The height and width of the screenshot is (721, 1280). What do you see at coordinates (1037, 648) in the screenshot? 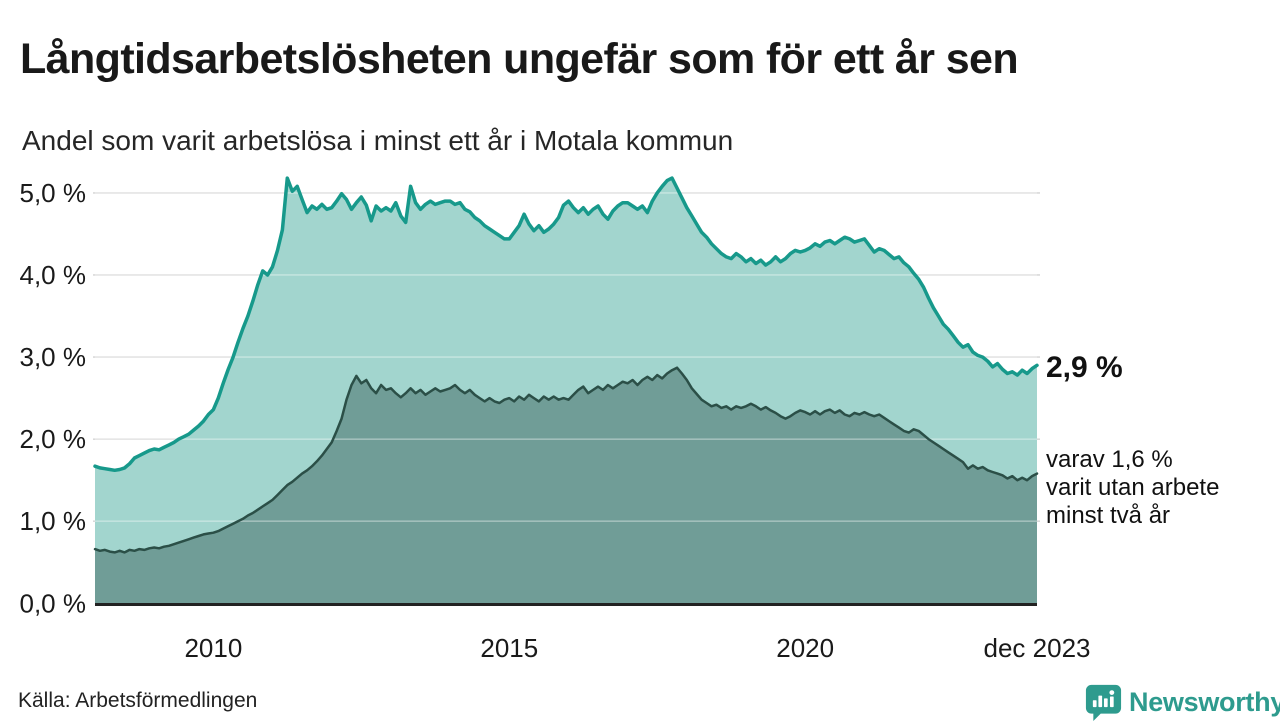
I see `x-axis-label: dec 2023` at bounding box center [1037, 648].